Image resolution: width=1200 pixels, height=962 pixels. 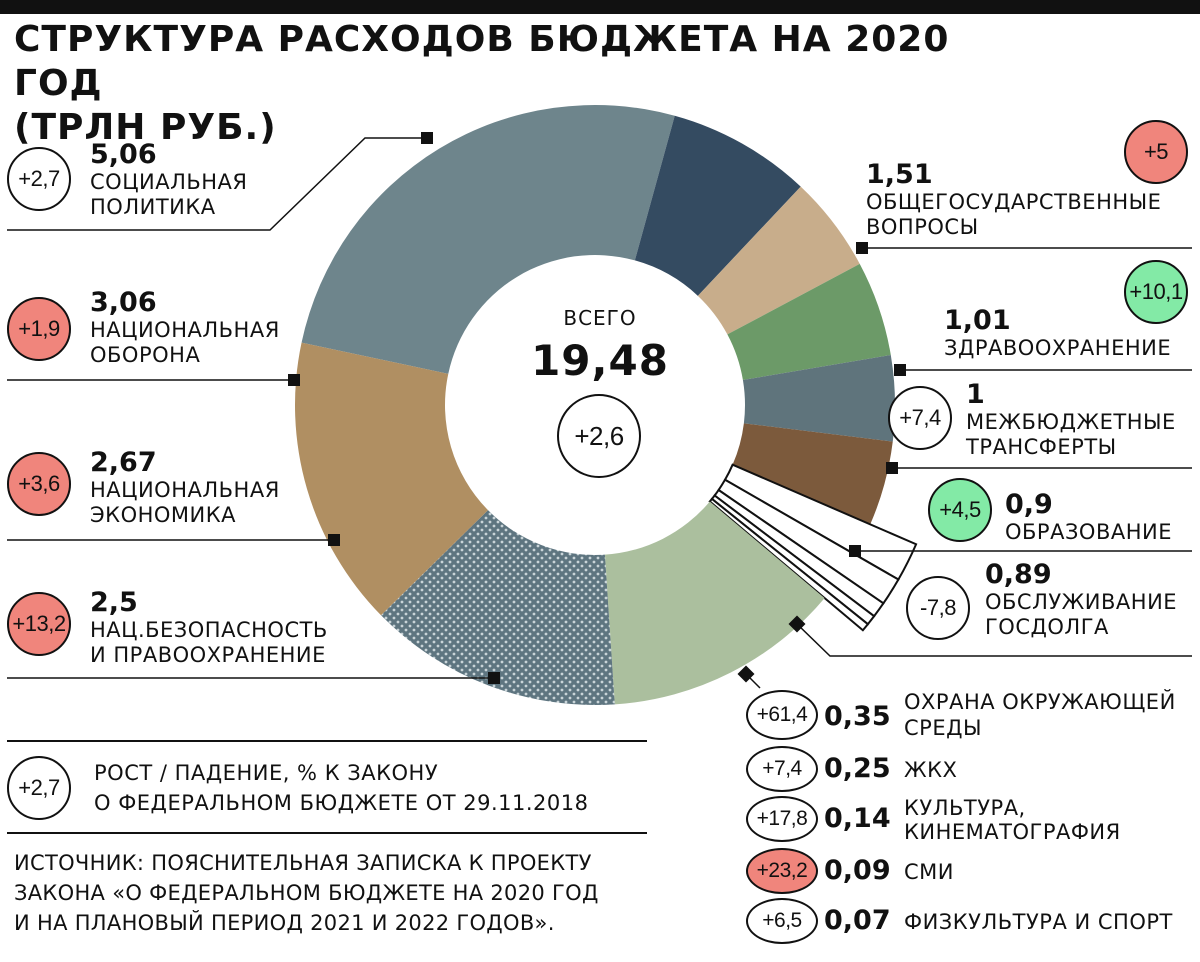 What do you see at coordinates (600, 318) in the screenshot?
I see `center-label: ВСЕГО` at bounding box center [600, 318].